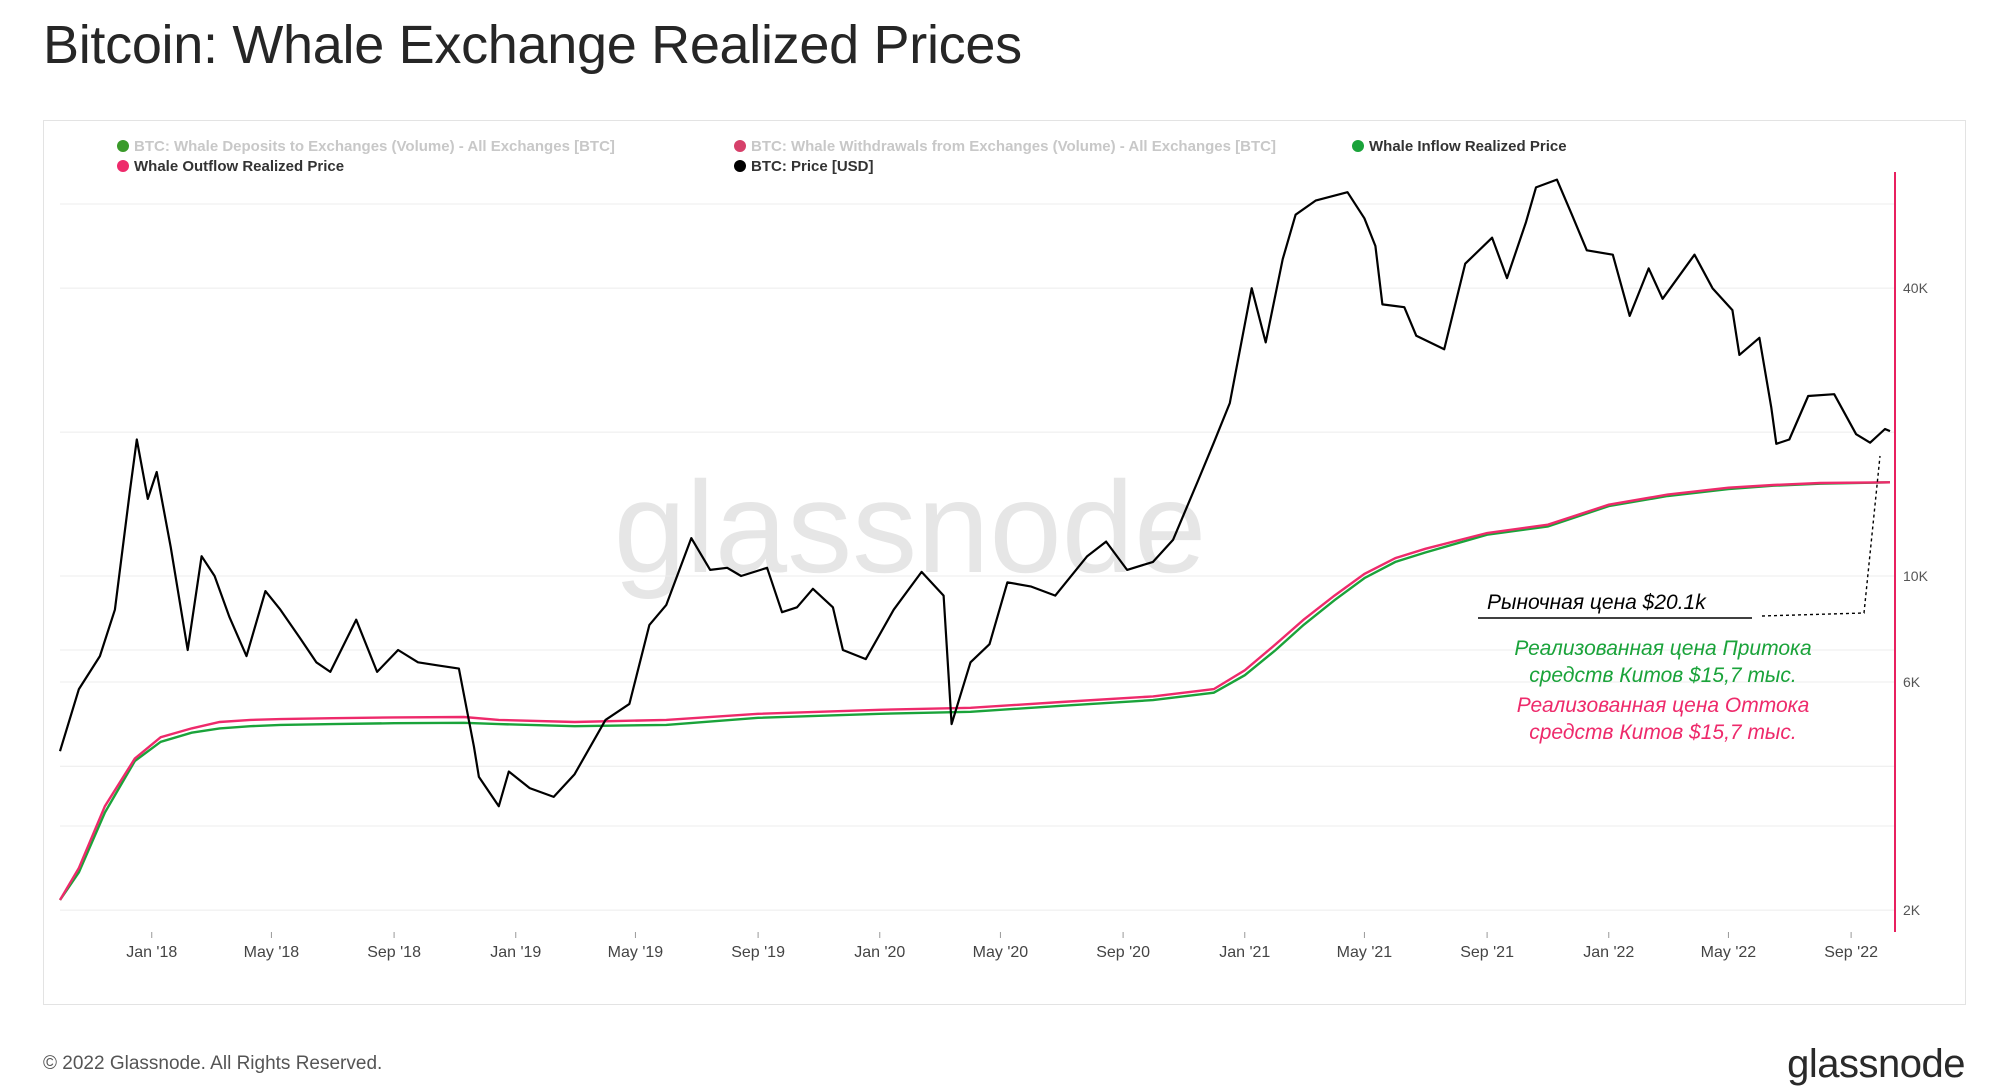 The width and height of the screenshot is (2000, 1090). Describe the element at coordinates (910, 527) in the screenshot. I see `watermark-text: glassnode` at that location.